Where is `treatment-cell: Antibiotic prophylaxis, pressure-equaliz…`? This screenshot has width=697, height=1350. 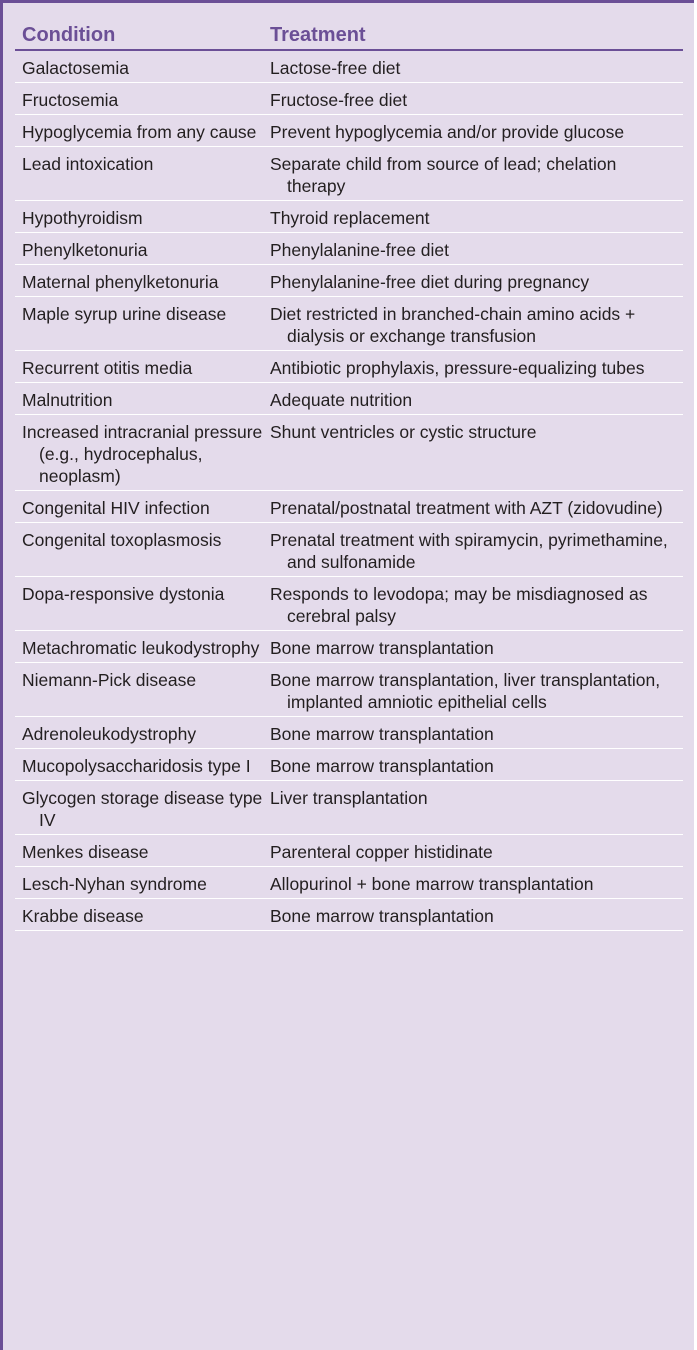 treatment-cell: Antibiotic prophylaxis, pressure-equaliz… is located at coordinates (457, 368).